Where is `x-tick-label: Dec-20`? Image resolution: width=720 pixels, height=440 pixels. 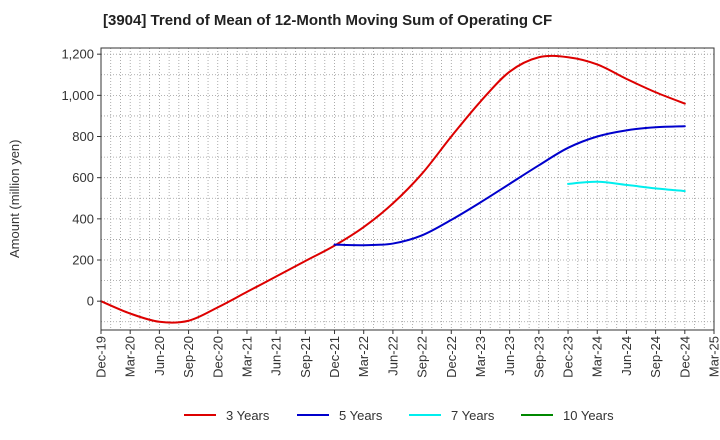 x-tick-label: Dec-20 is located at coordinates (217, 357).